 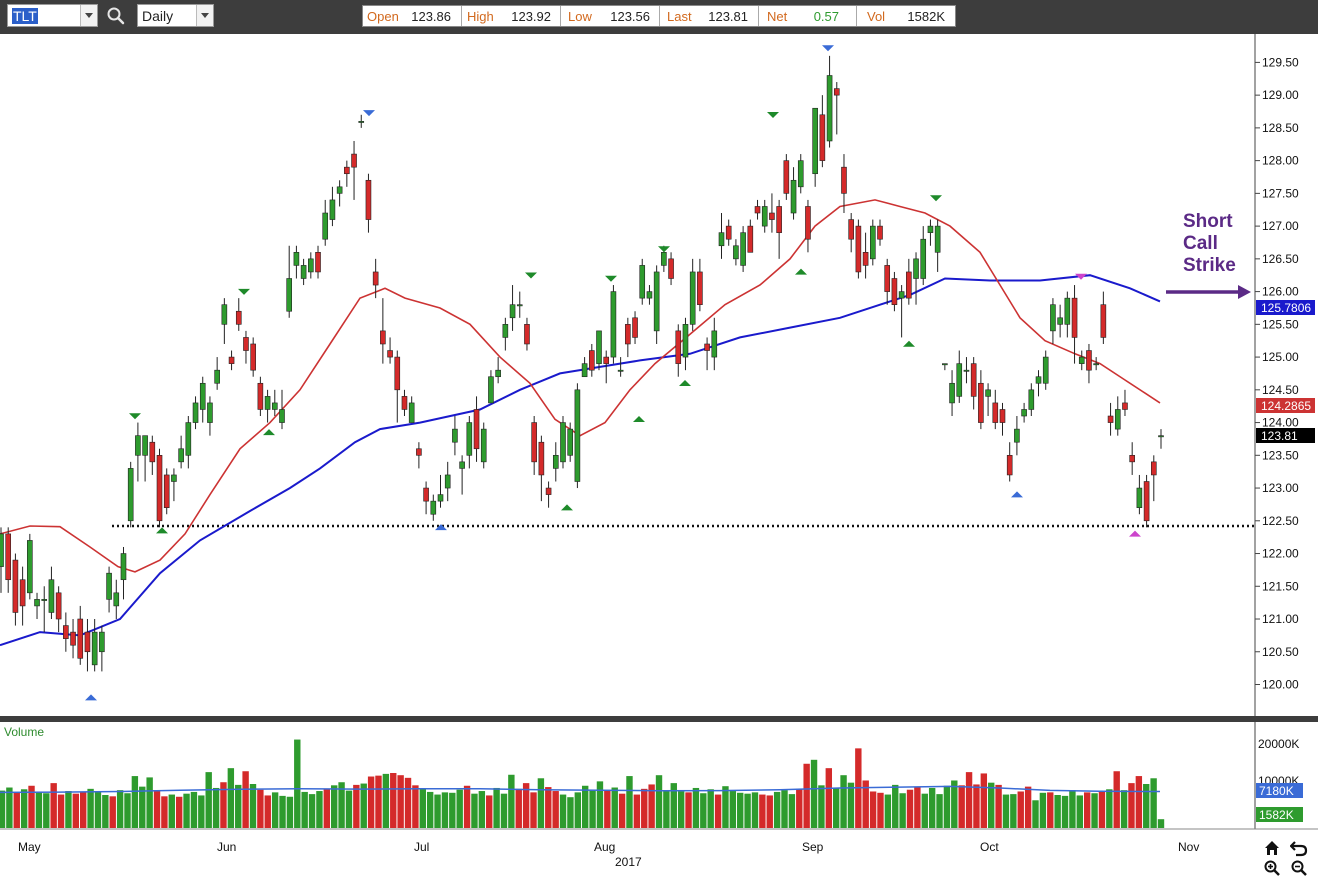 I want to click on month-label-sep: Sep, so click(x=813, y=847).